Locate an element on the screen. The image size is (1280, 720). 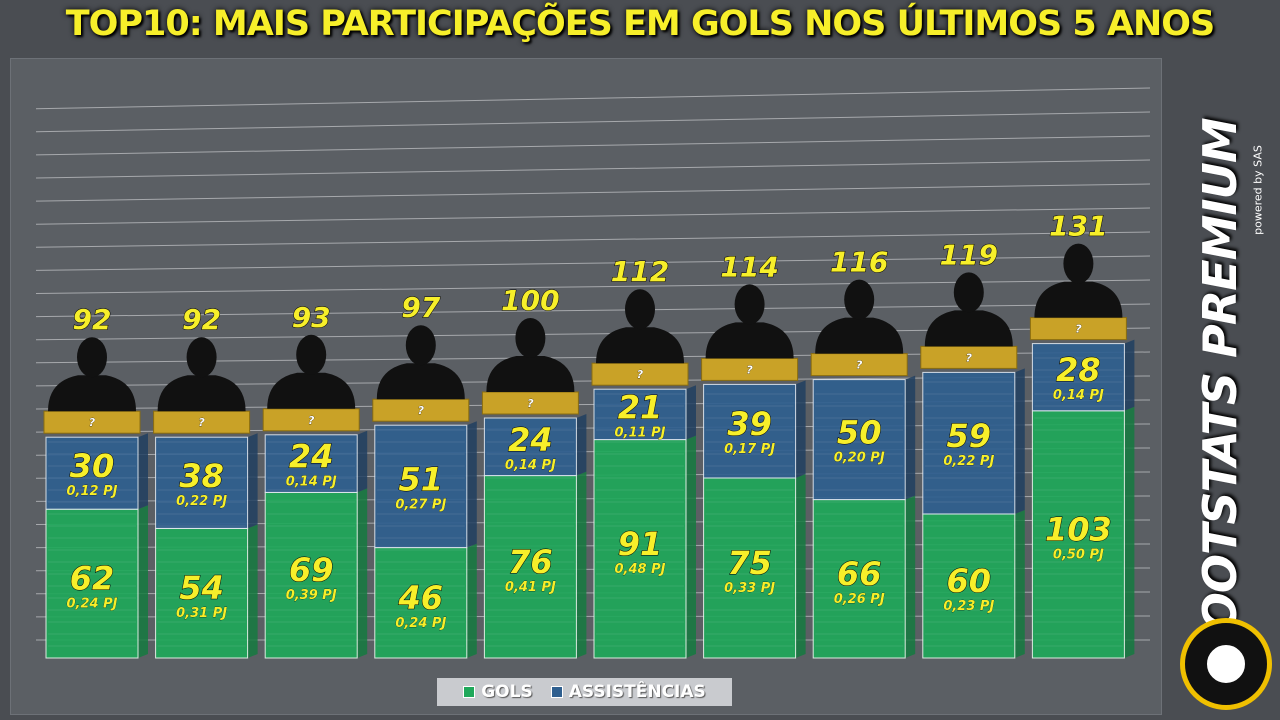
total-label: 93 is located at coordinates (311, 317).